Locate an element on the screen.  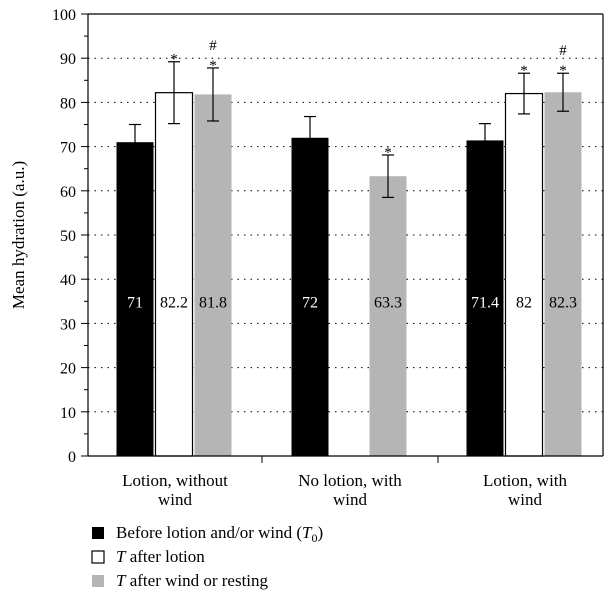
y-axis-title-group: Mean hydration (a.u.) is located at coordinates (18, 235).